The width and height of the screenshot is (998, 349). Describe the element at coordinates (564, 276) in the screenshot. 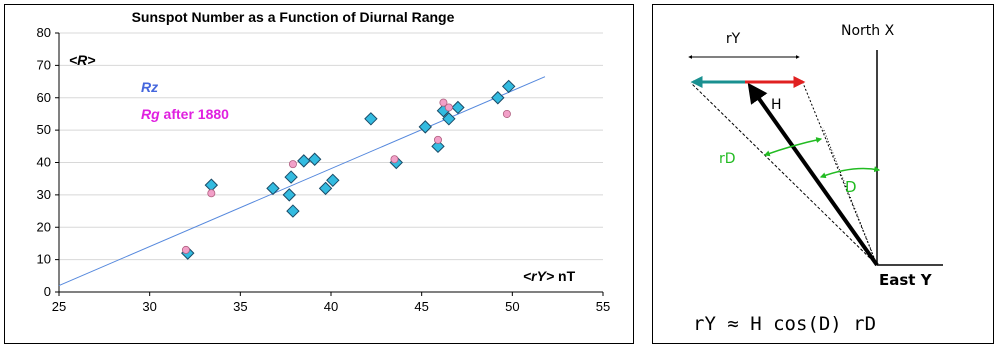

I see `x-axis-label-unit: nT` at that location.